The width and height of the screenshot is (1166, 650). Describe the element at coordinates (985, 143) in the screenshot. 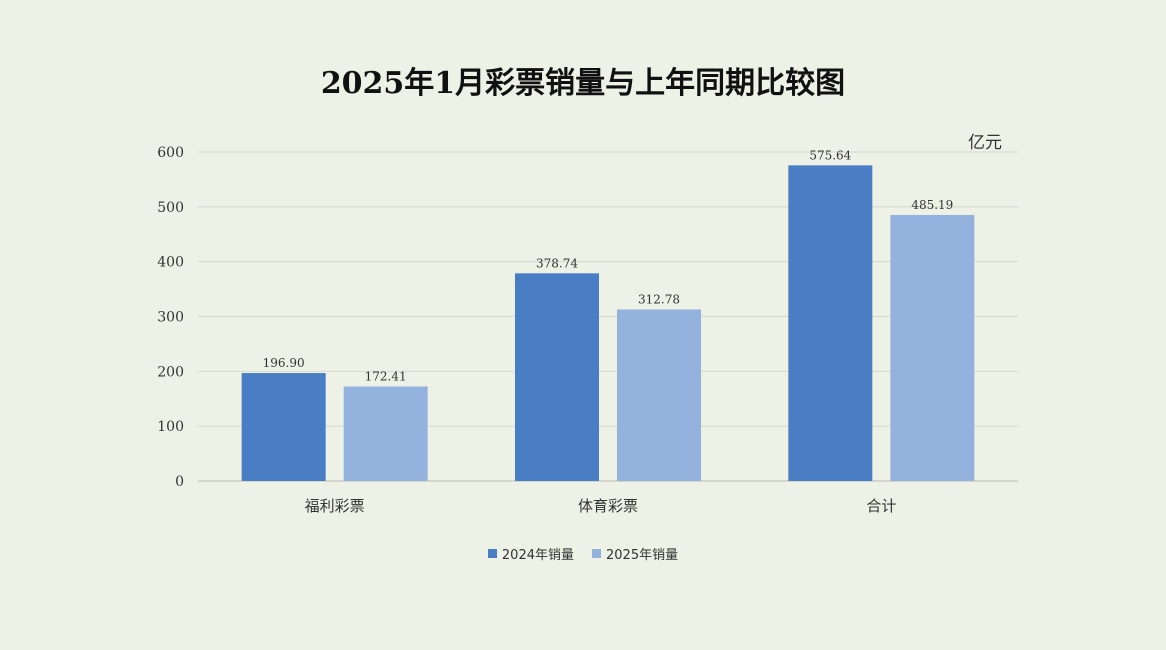

I see `unit-label: 亿元` at that location.